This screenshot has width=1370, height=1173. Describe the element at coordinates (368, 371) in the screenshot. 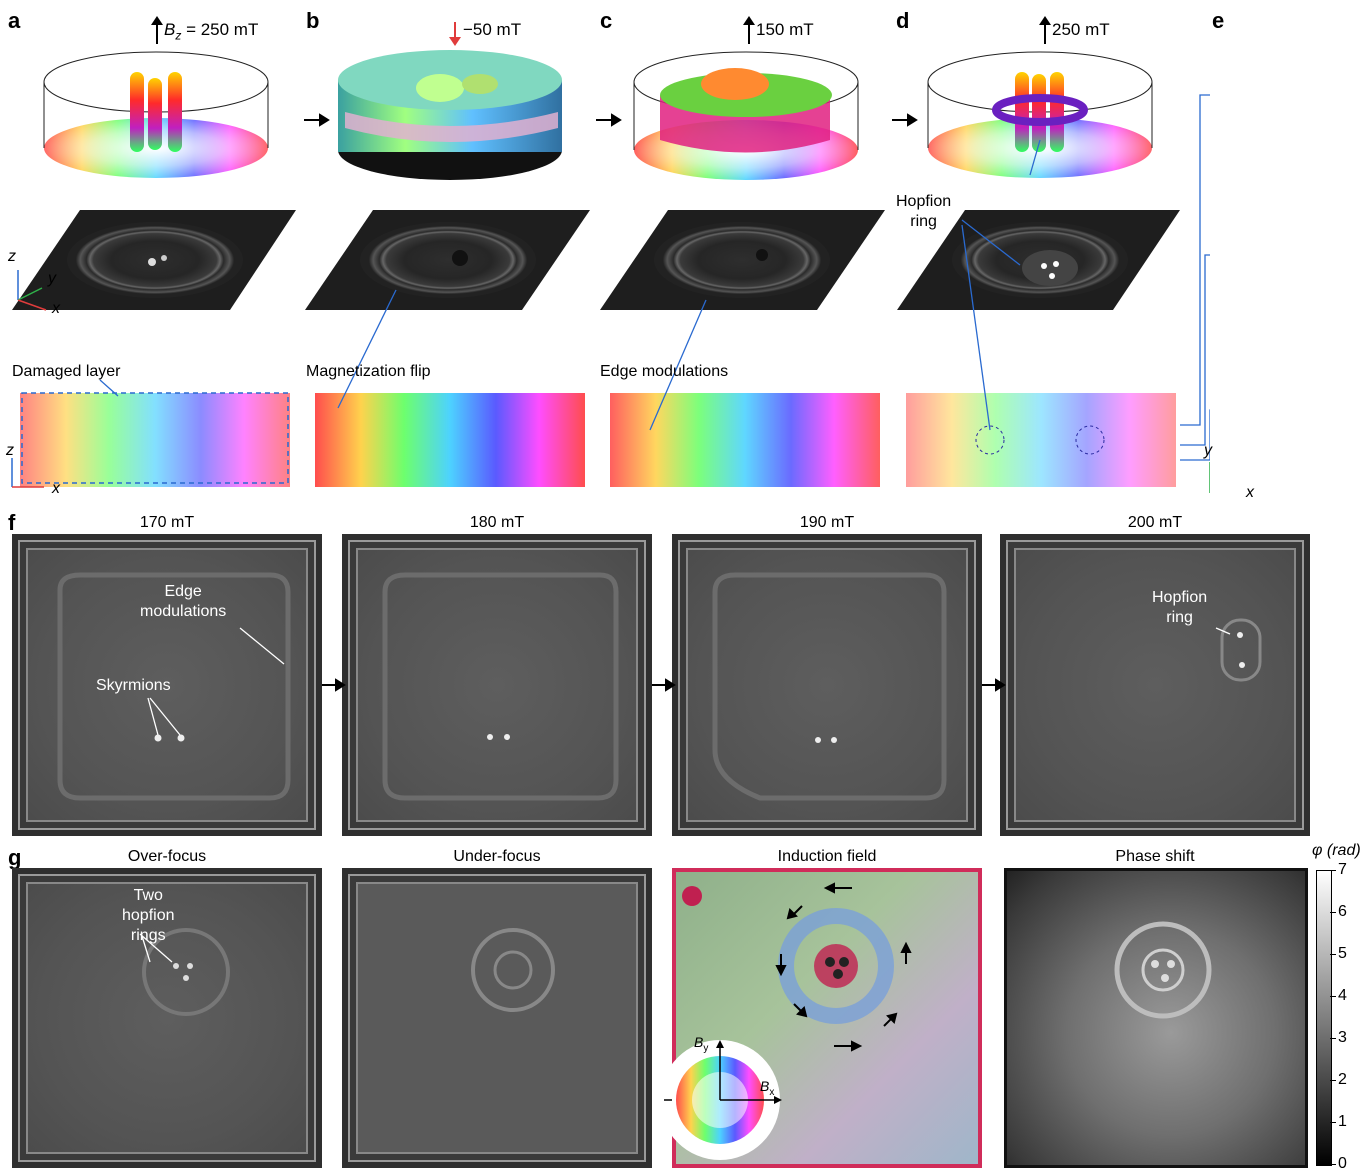

I see `annotation-magnetization-flip: Magnetization flip` at that location.